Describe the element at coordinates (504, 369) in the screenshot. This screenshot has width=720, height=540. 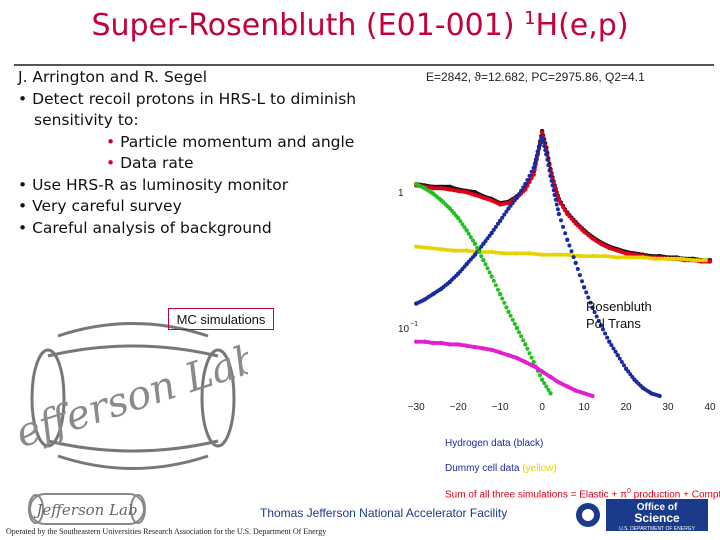
I see `series-magenta` at that location.